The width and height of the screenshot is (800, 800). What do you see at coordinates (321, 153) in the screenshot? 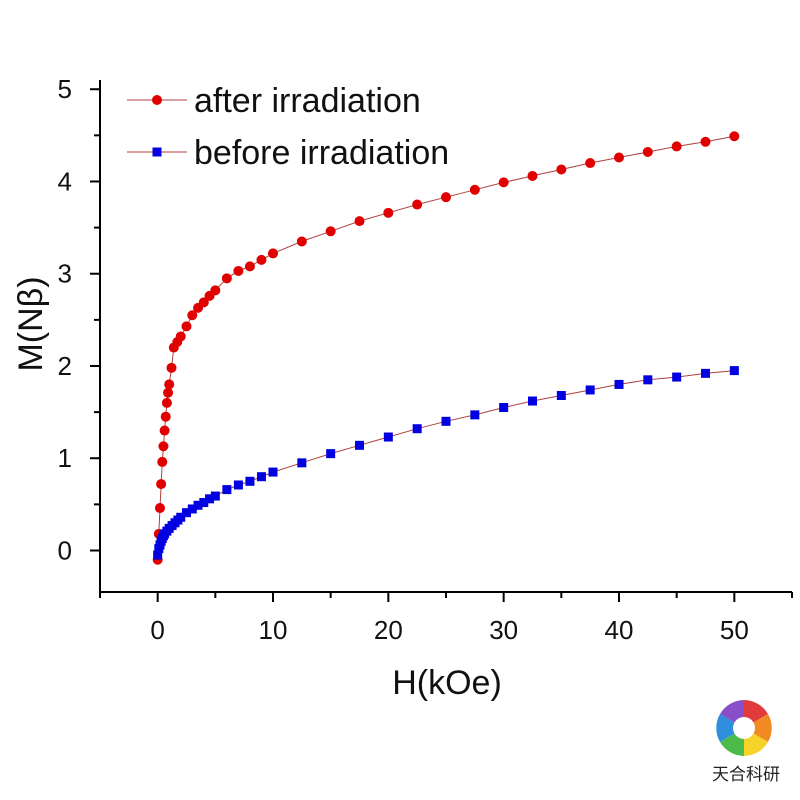
I see `legend-label: before irradiation` at bounding box center [321, 153].